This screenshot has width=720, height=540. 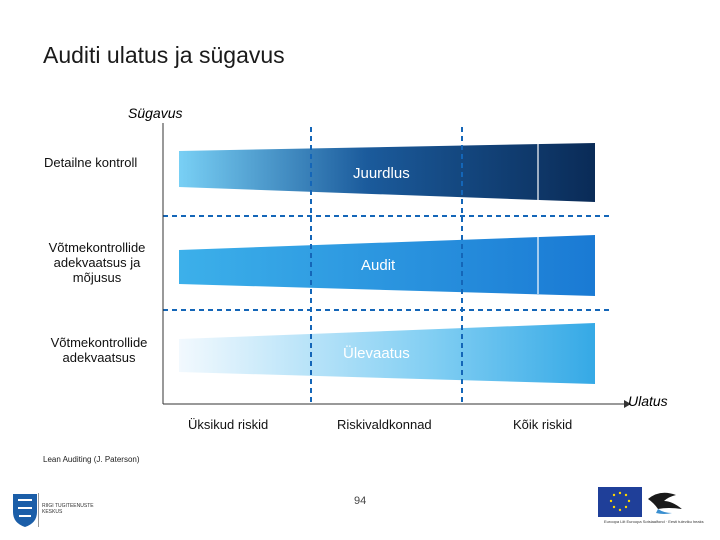 I want to click on category-label-uksikud: Üksikud riskid, so click(x=228, y=424).